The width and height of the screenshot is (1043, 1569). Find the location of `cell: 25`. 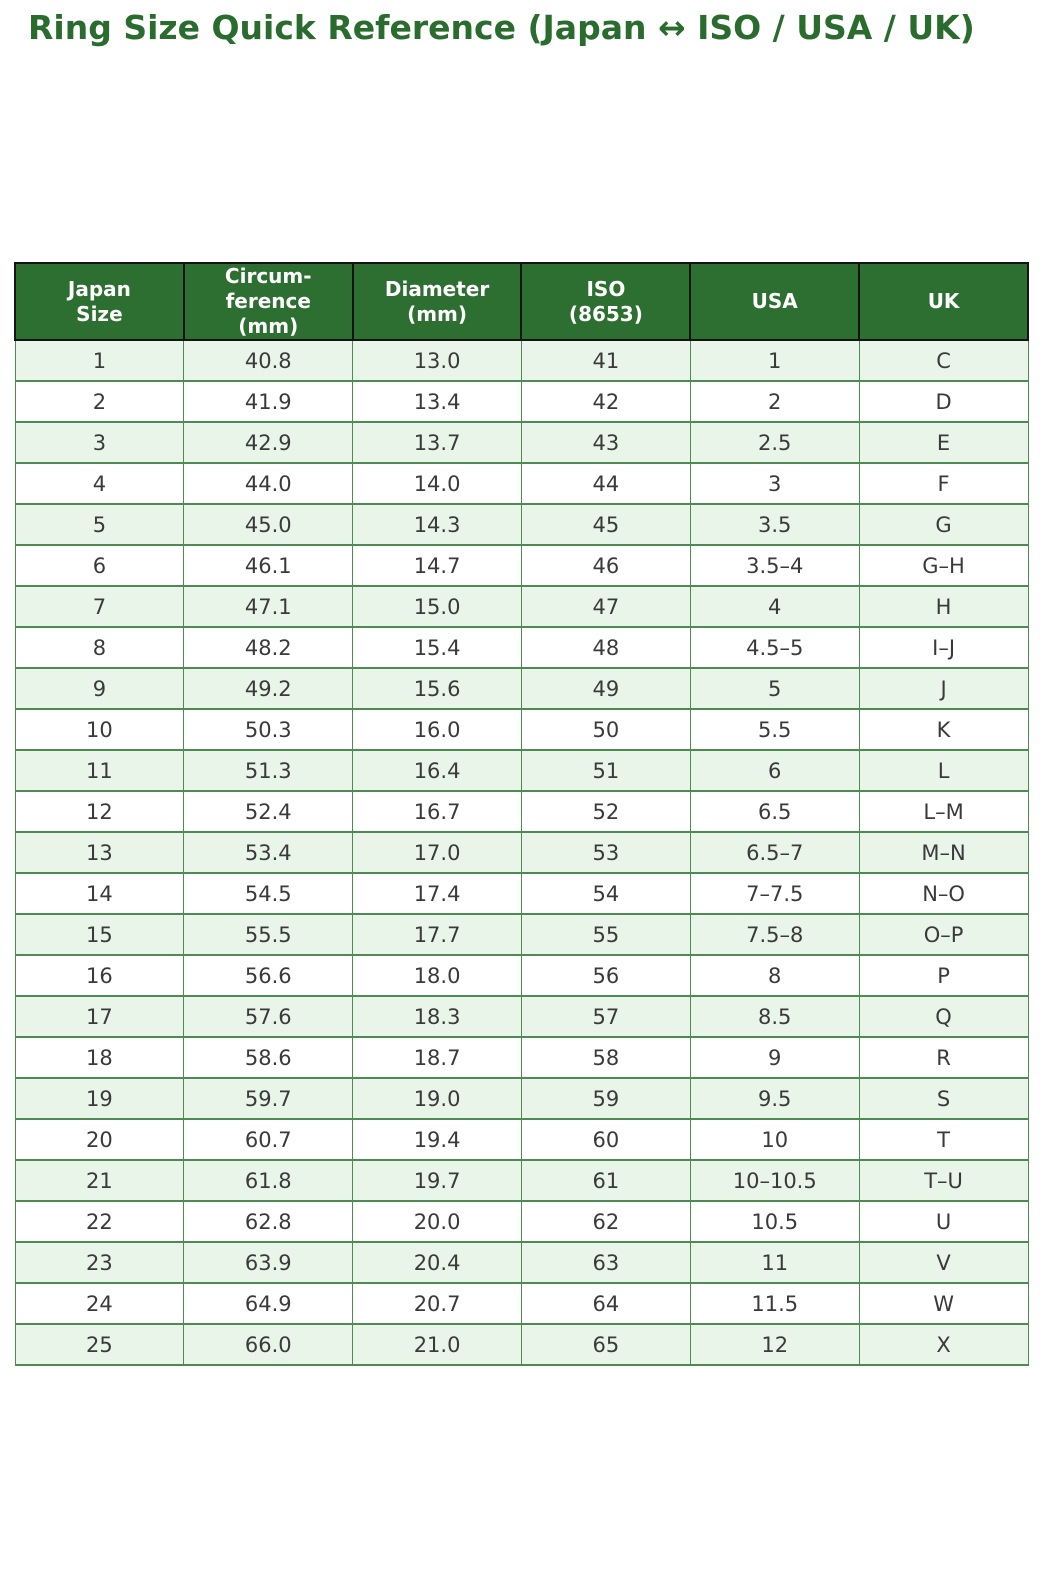

cell: 25 is located at coordinates (99, 1344).